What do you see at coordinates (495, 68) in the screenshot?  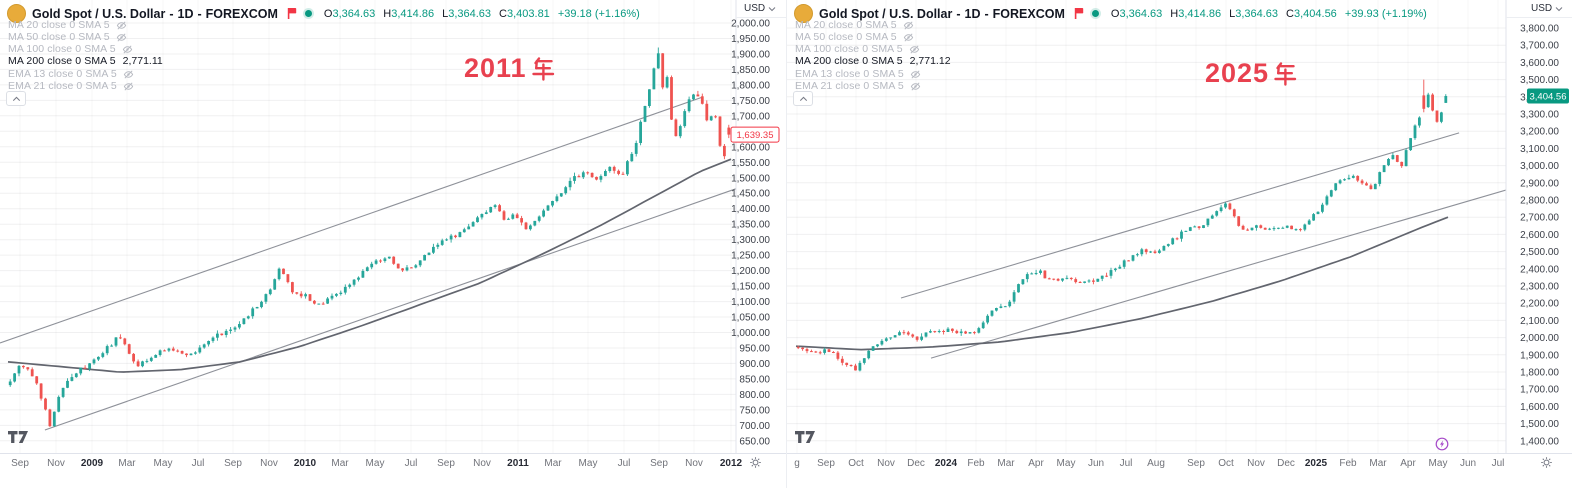 I see `year-digits: 2011` at bounding box center [495, 68].